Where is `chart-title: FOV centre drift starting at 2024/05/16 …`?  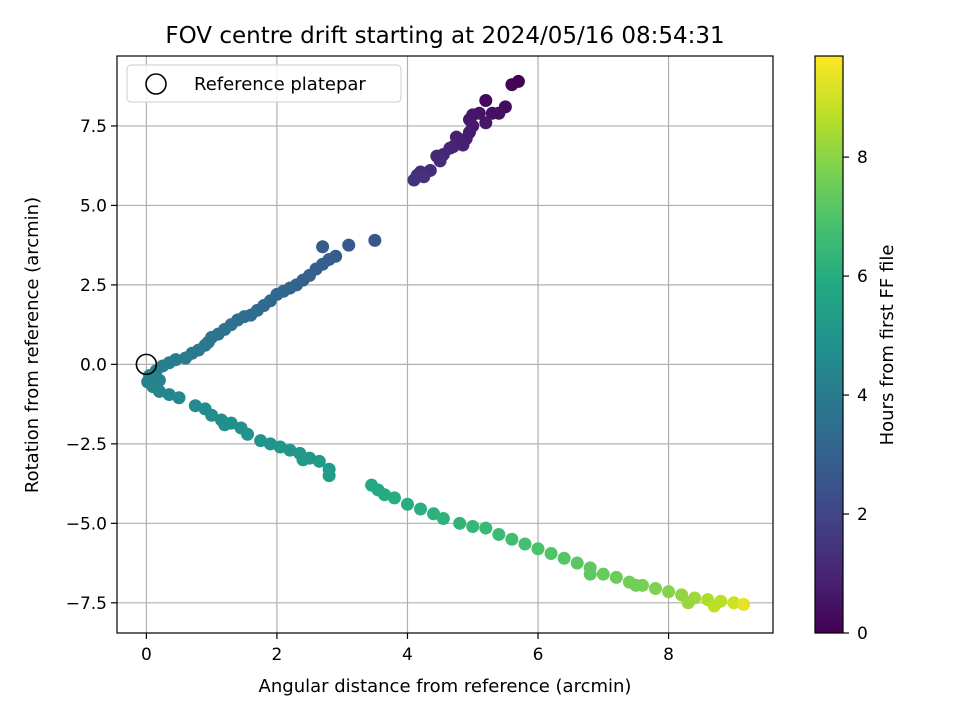
chart-title: FOV centre drift starting at 2024/05/16 … is located at coordinates (444, 36).